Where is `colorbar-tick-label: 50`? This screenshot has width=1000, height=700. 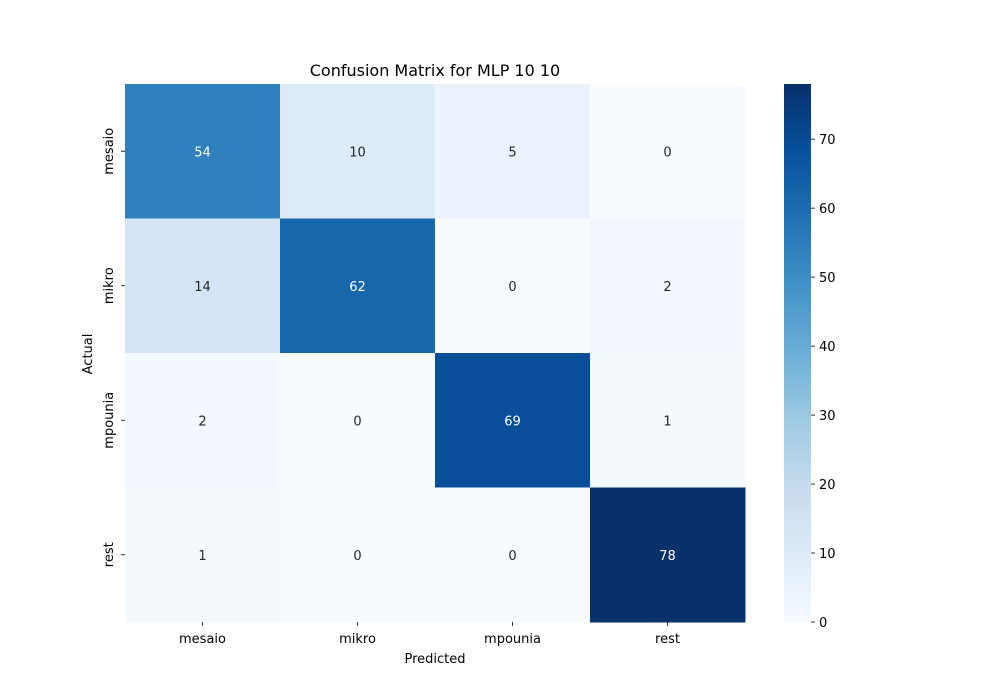
colorbar-tick-label: 50 is located at coordinates (827, 278).